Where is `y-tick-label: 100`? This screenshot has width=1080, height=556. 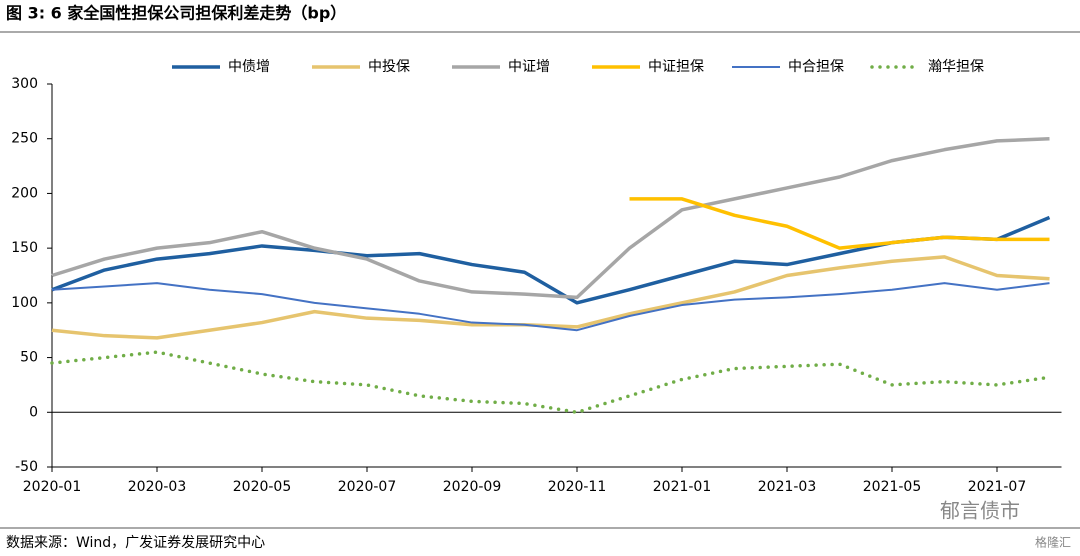
y-tick-label: 100 is located at coordinates (24, 303).